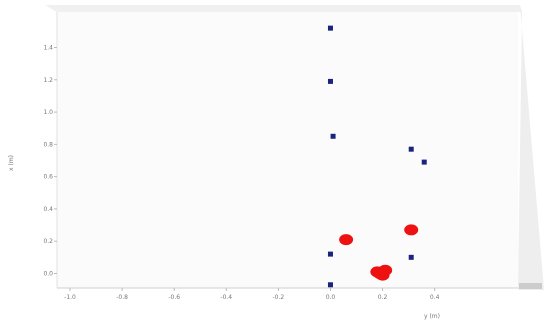 This screenshot has height=325, width=547. I want to click on y-tick-label: 0.8, so click(48, 144).